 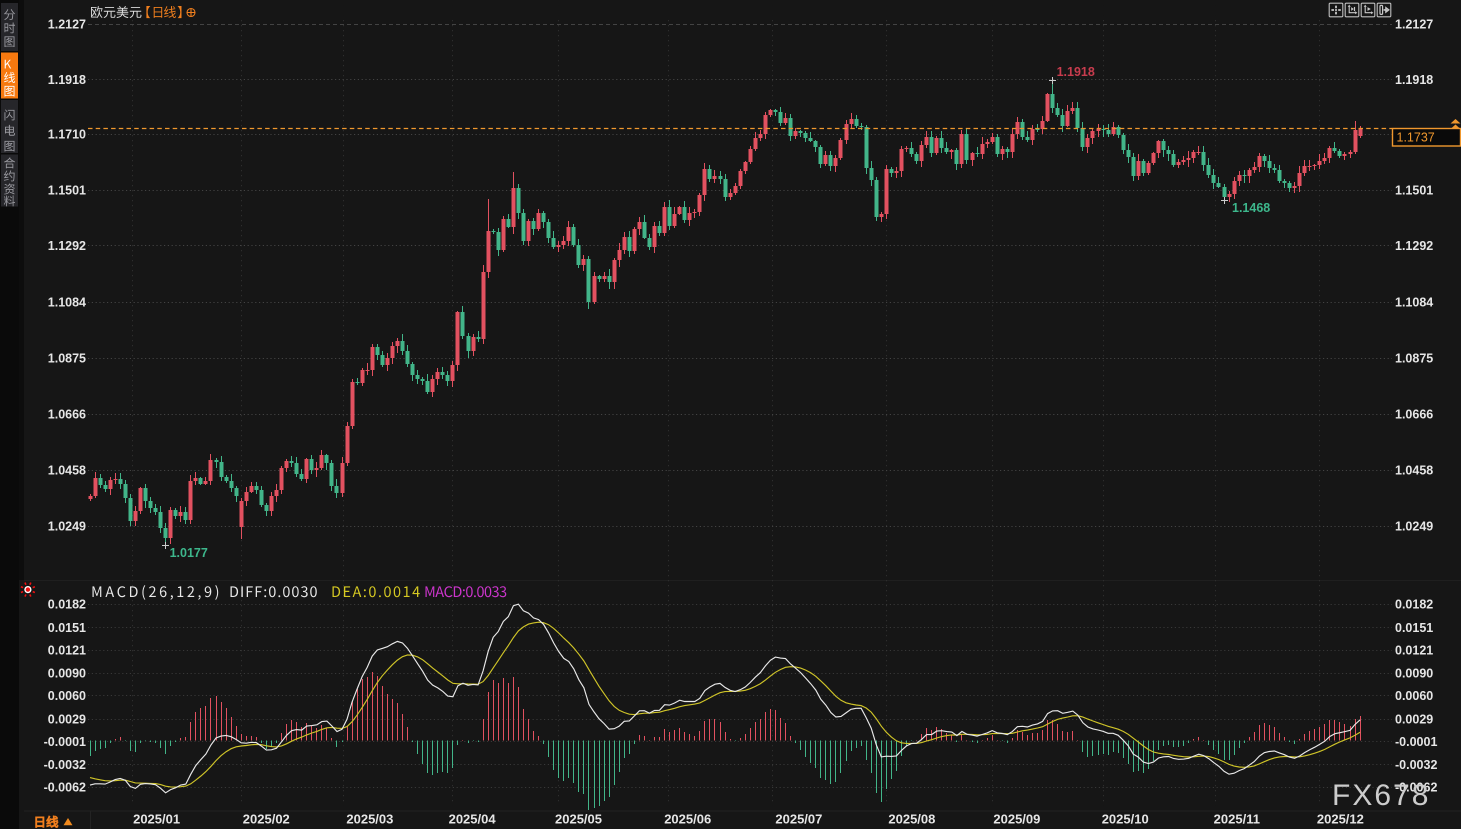 I want to click on svg-text: 2025/09, so click(x=1016, y=819).